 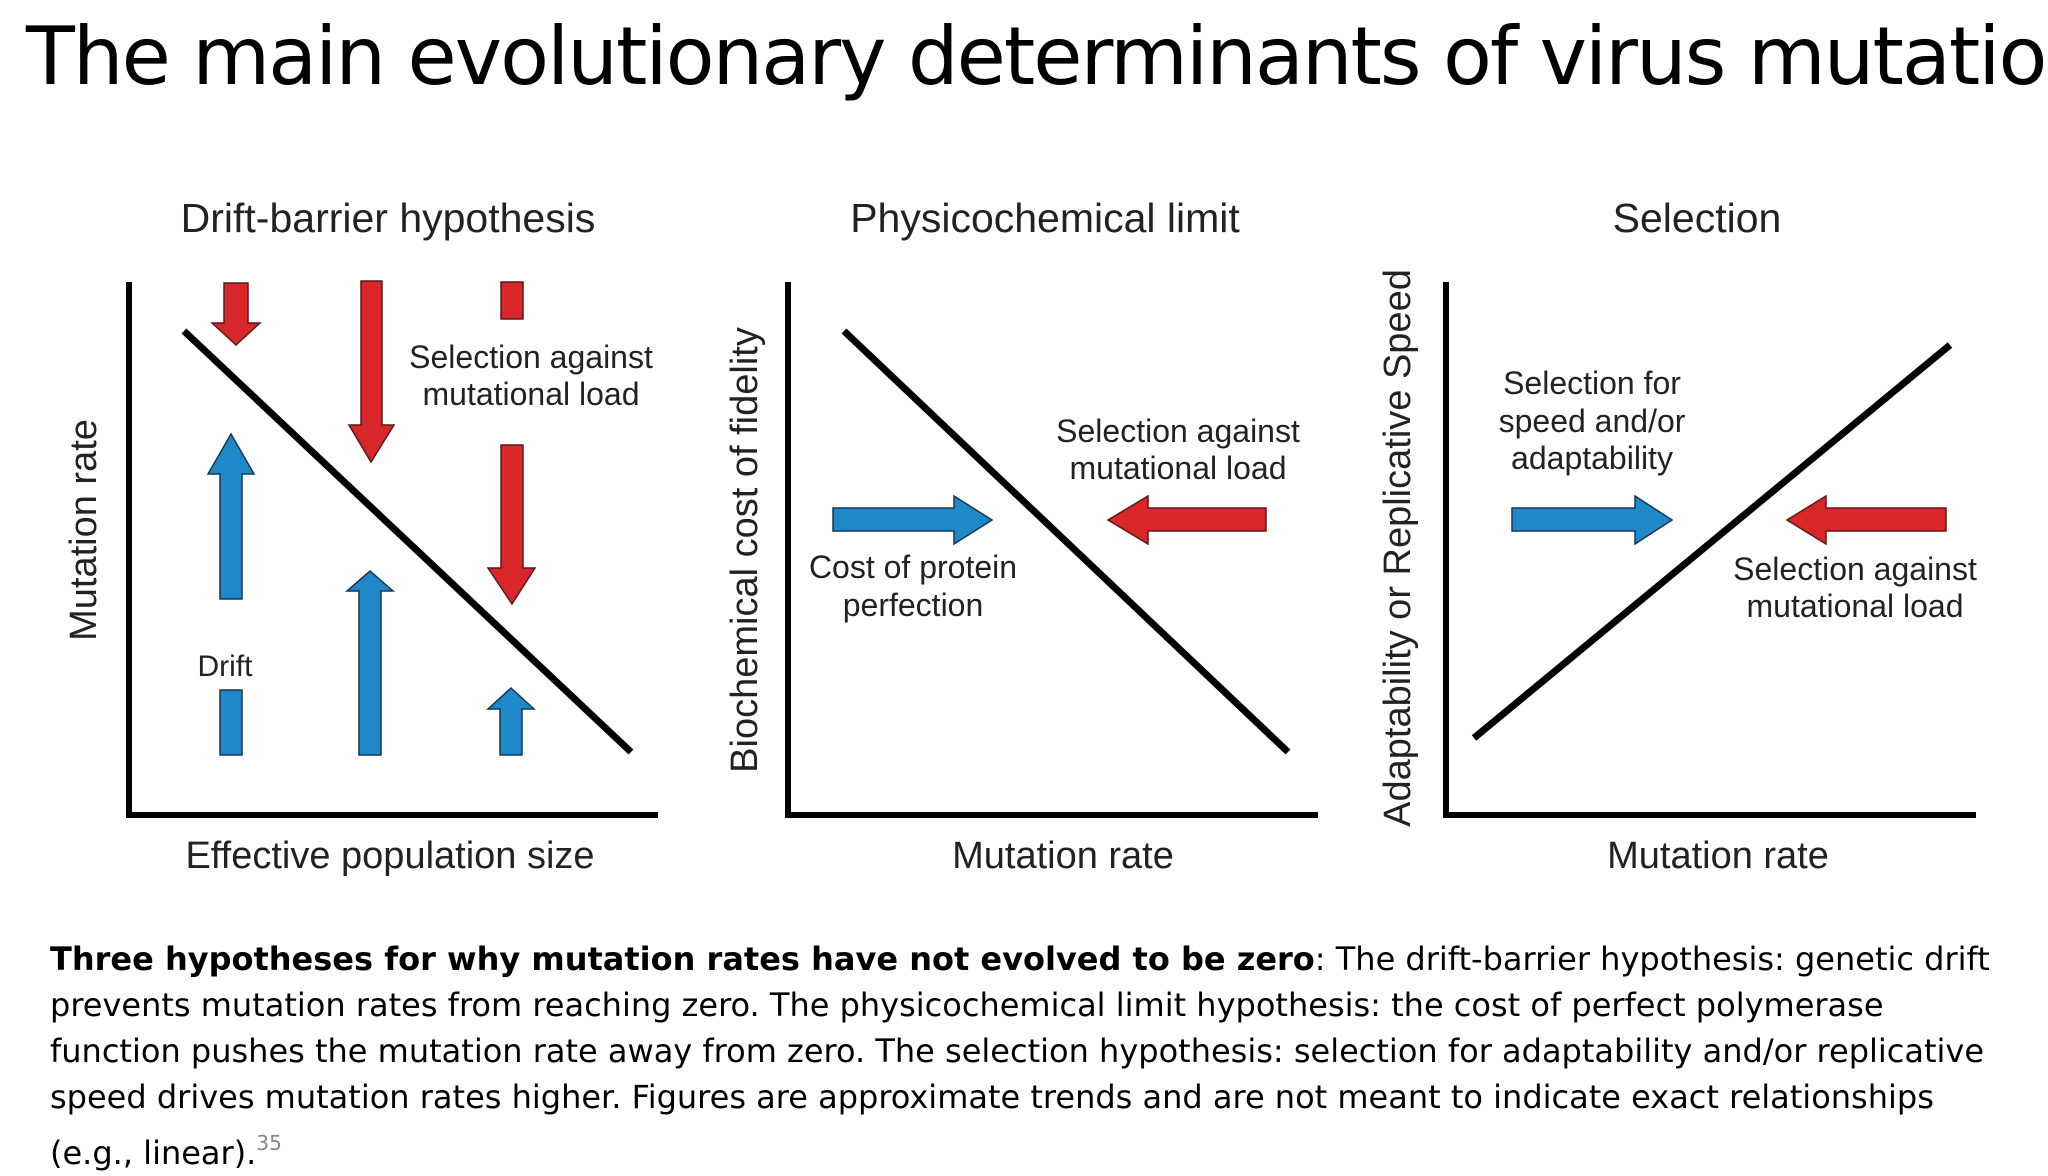 What do you see at coordinates (913, 567) in the screenshot?
I see `annotation-cost-line1: Cost of protein` at bounding box center [913, 567].